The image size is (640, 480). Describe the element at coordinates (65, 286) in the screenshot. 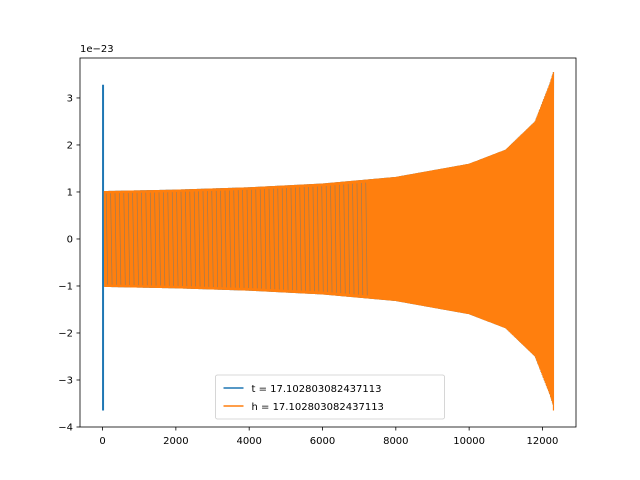

I see `y-tick-label: −1` at that location.